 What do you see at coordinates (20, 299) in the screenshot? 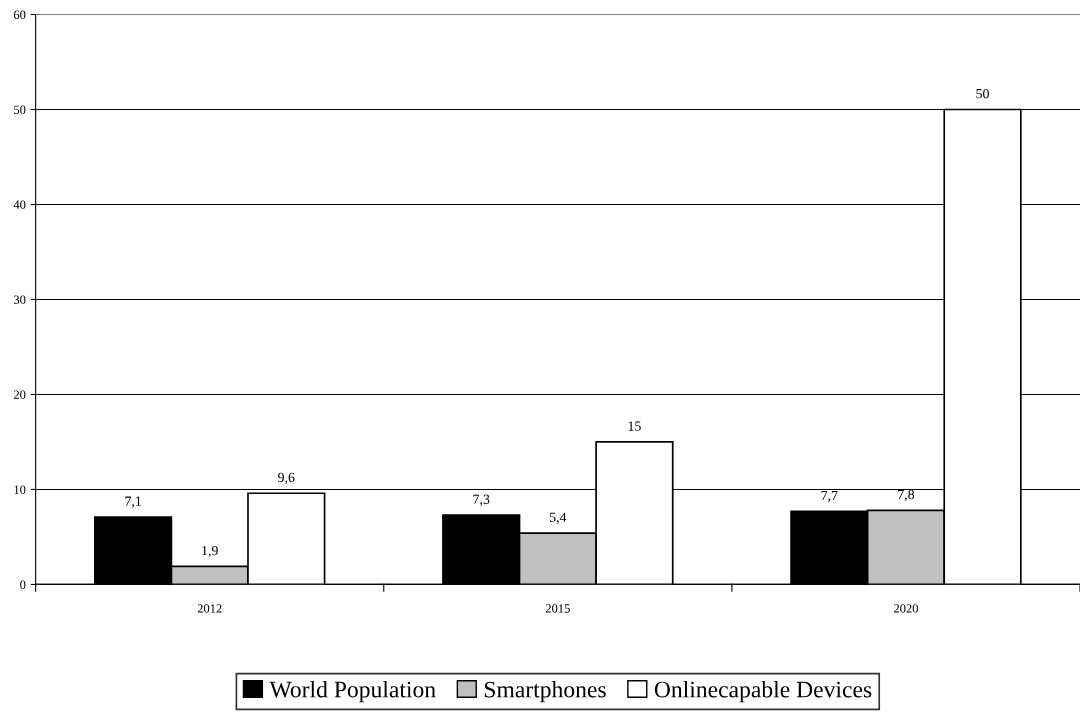
I see `y-tick-label: 30` at bounding box center [20, 299].